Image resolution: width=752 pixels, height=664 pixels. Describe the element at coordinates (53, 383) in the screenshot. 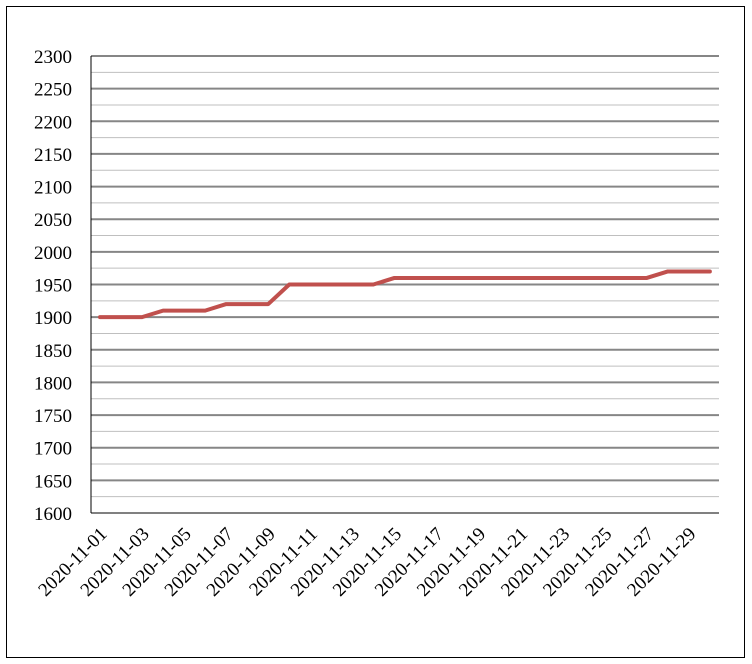

I see `y-tick-label: 1800` at that location.